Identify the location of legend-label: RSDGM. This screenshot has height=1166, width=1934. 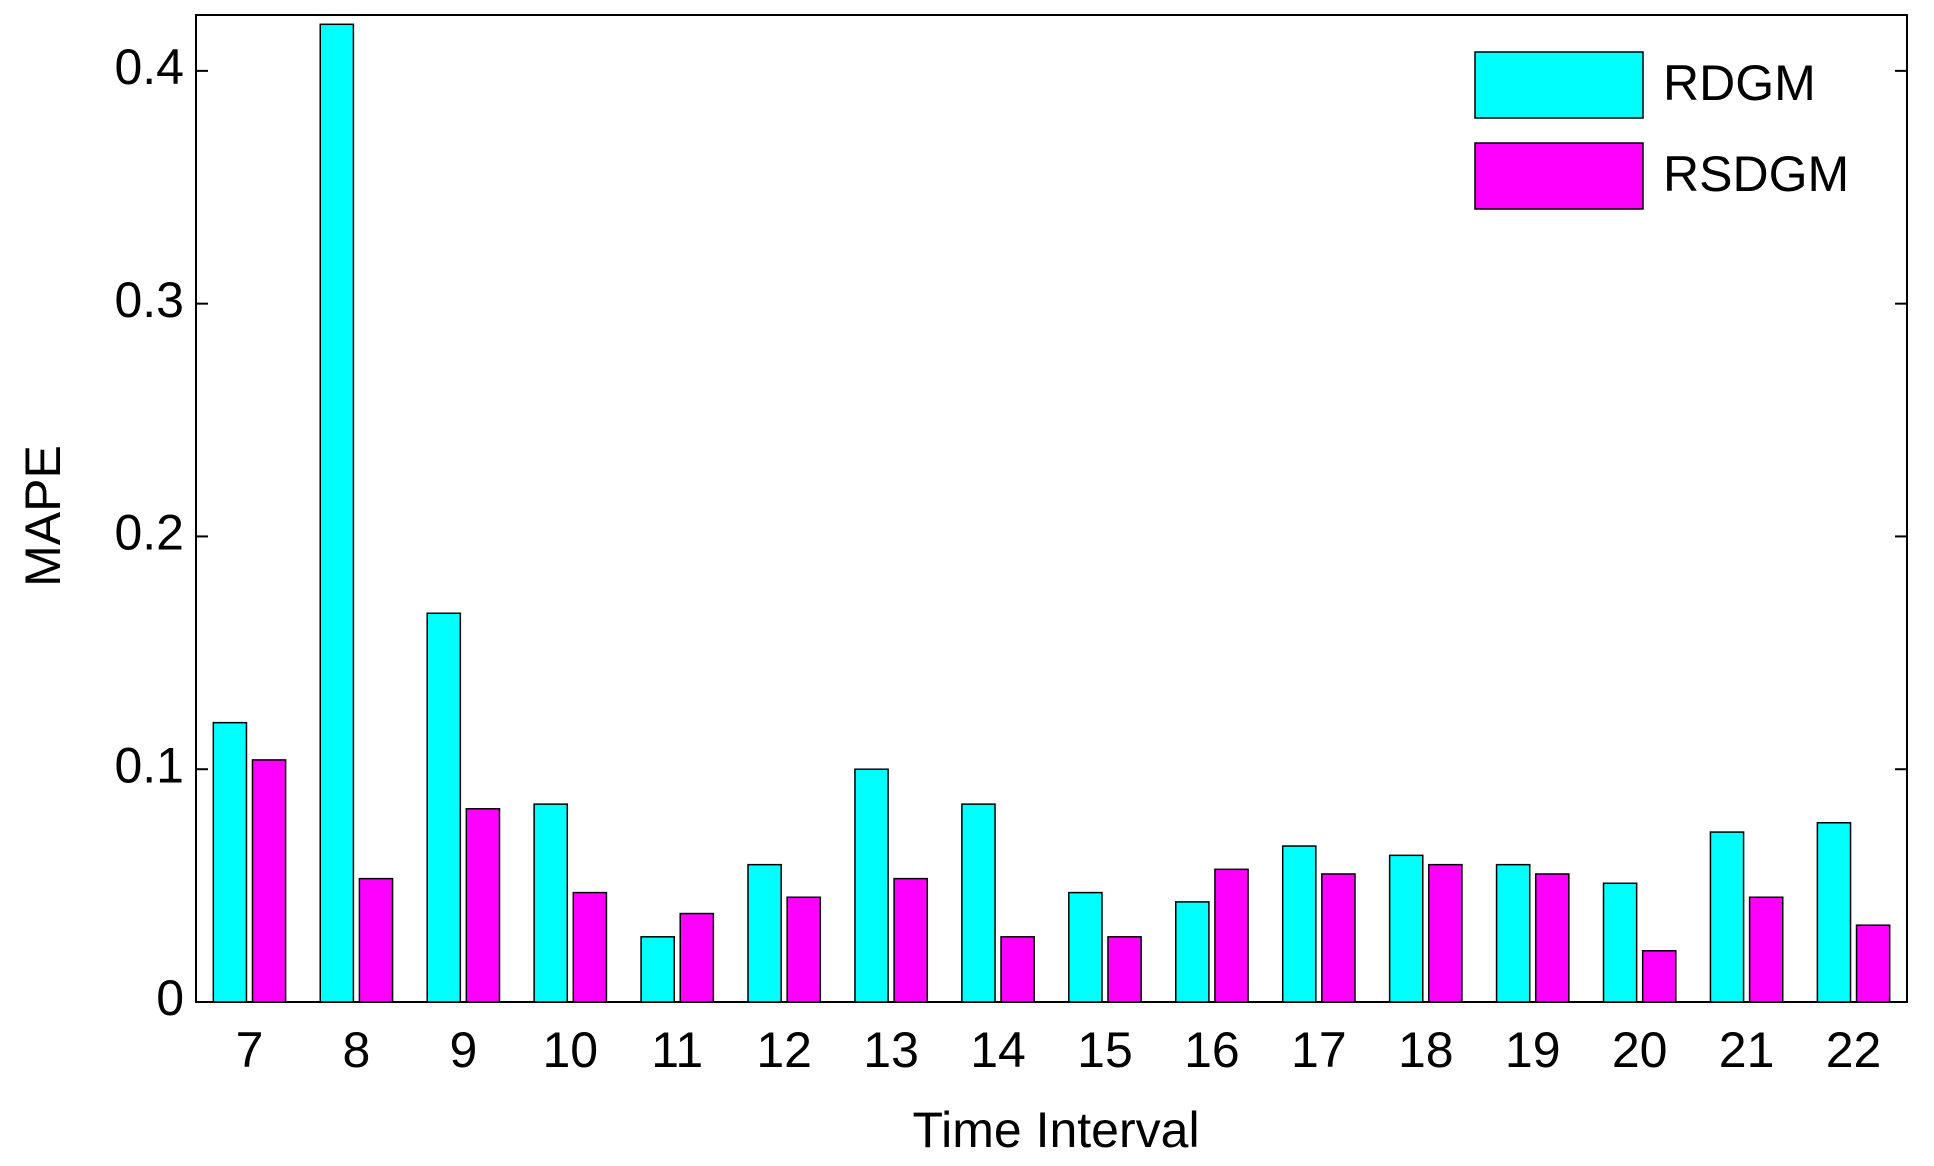
(1756, 174).